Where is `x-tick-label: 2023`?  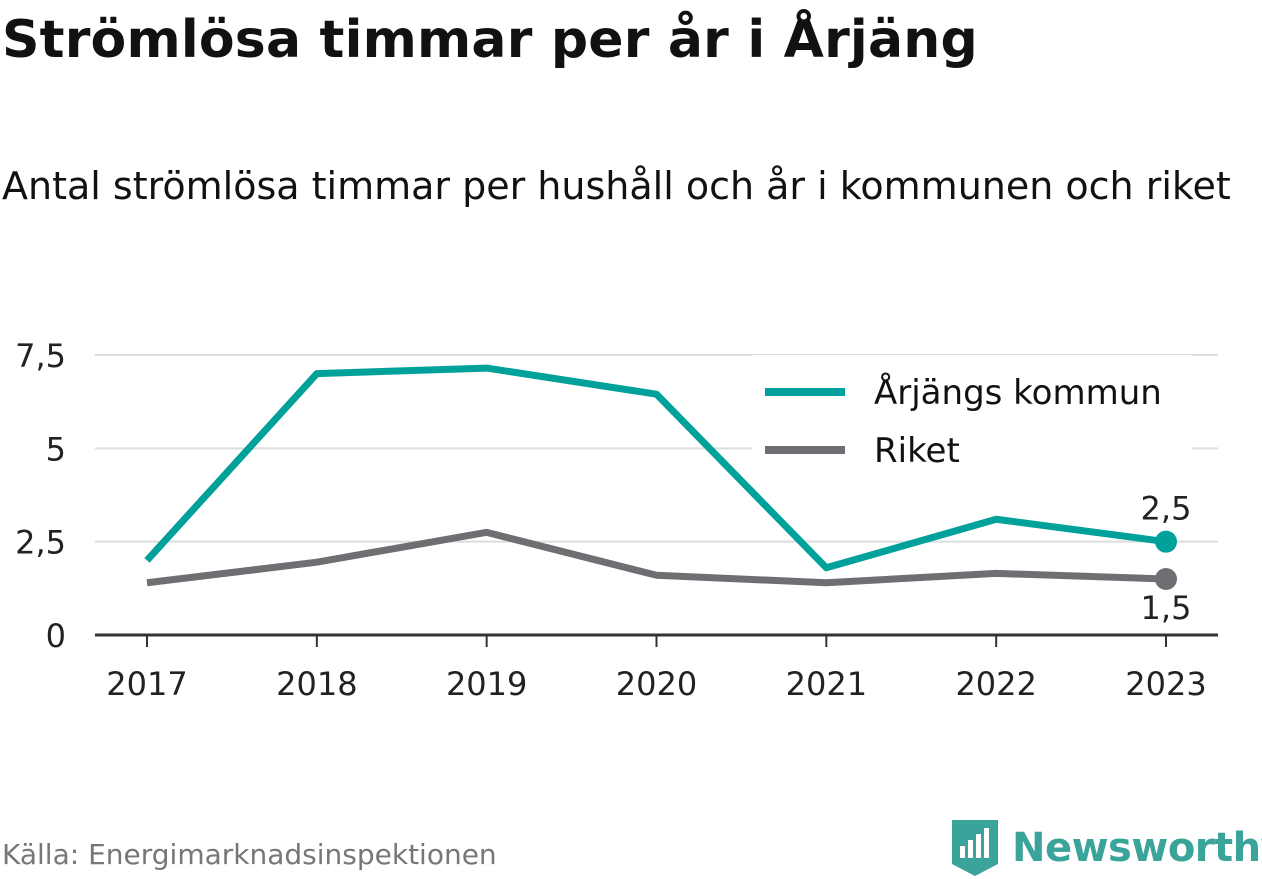 x-tick-label: 2023 is located at coordinates (1165, 684).